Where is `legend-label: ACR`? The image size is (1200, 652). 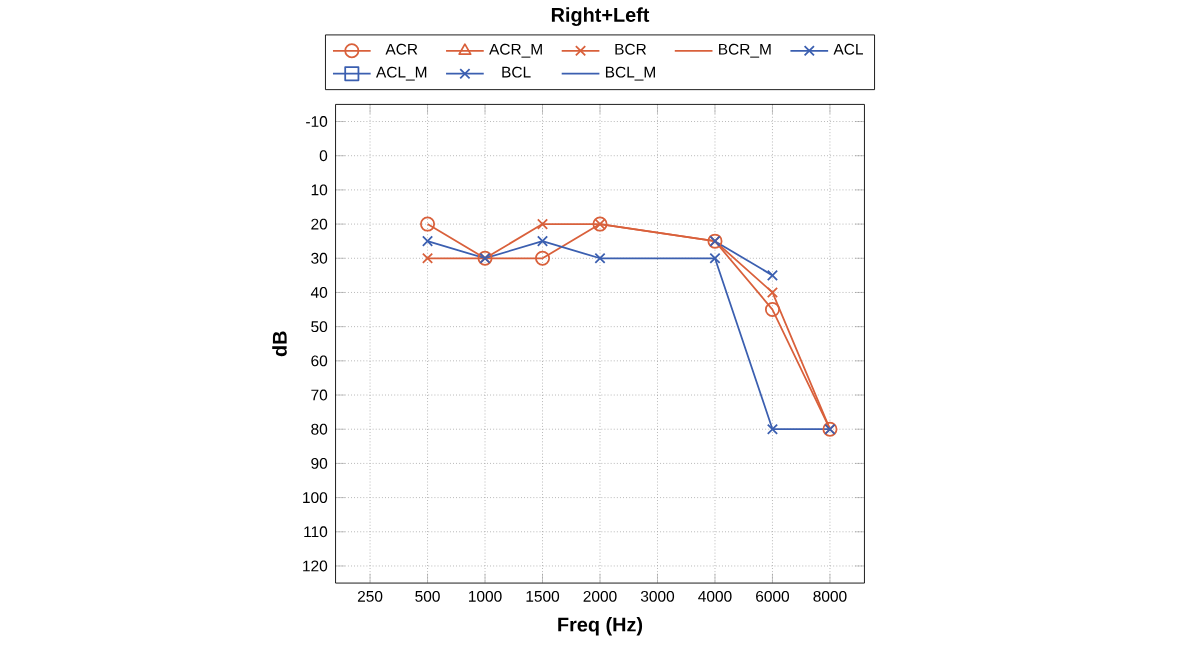
legend-label: ACR is located at coordinates (401, 49).